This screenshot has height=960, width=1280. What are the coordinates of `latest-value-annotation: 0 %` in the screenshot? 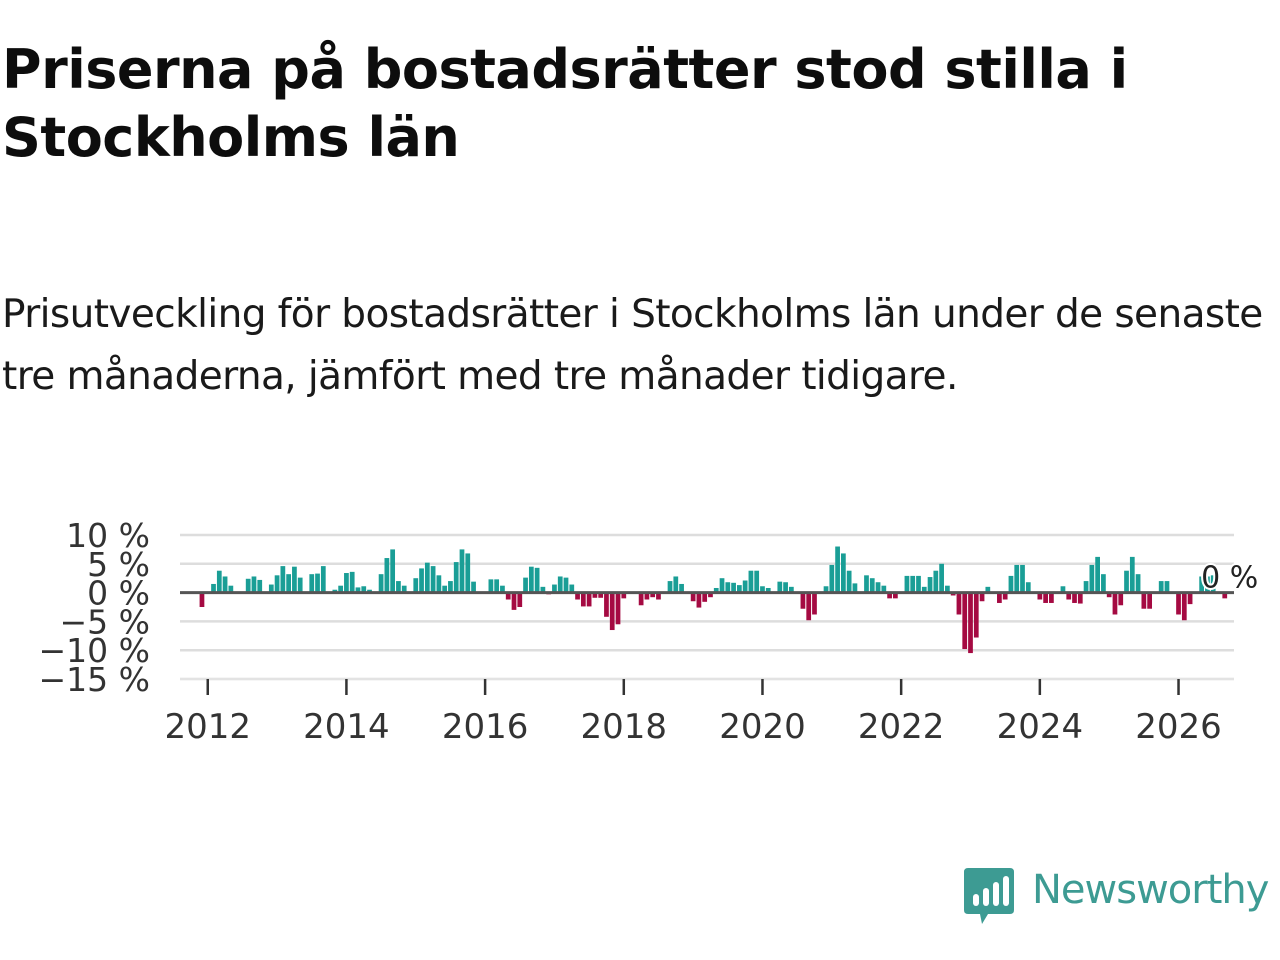 It's located at (1229, 578).